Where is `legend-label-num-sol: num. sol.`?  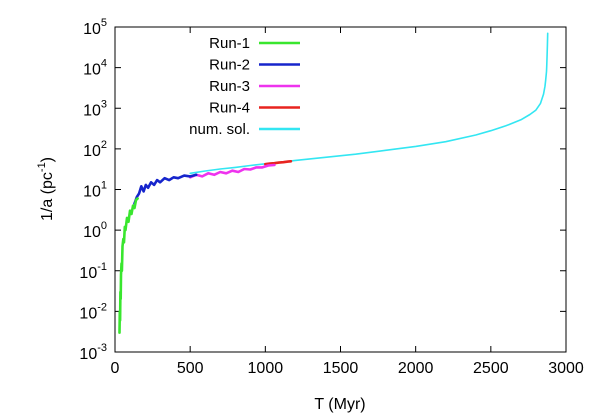 legend-label-num-sol: num. sol. is located at coordinates (219, 129).